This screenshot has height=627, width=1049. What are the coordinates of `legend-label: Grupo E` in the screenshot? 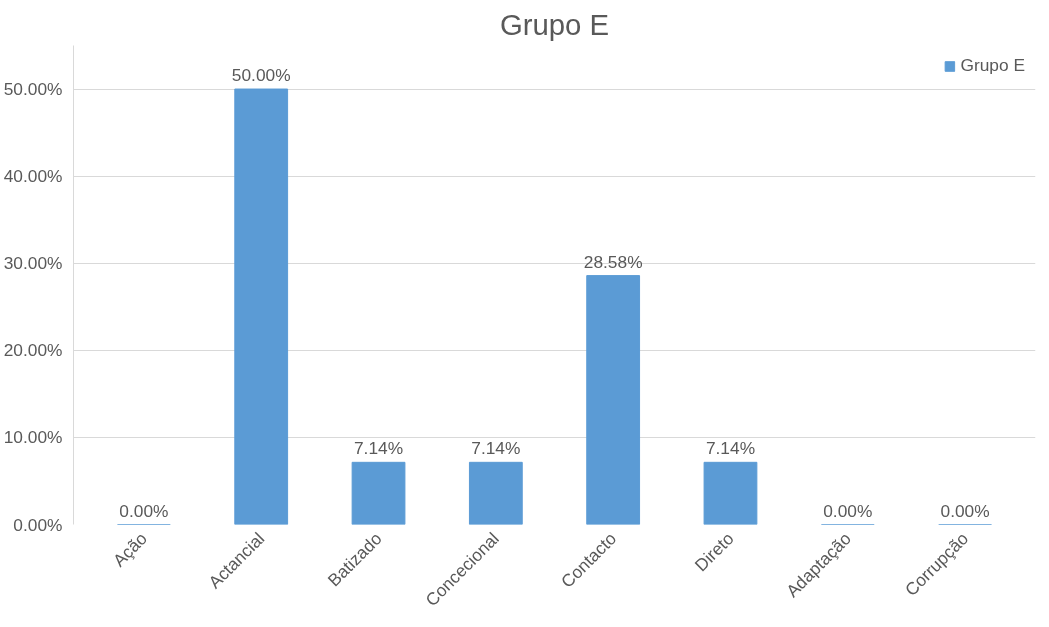 It's located at (992, 65).